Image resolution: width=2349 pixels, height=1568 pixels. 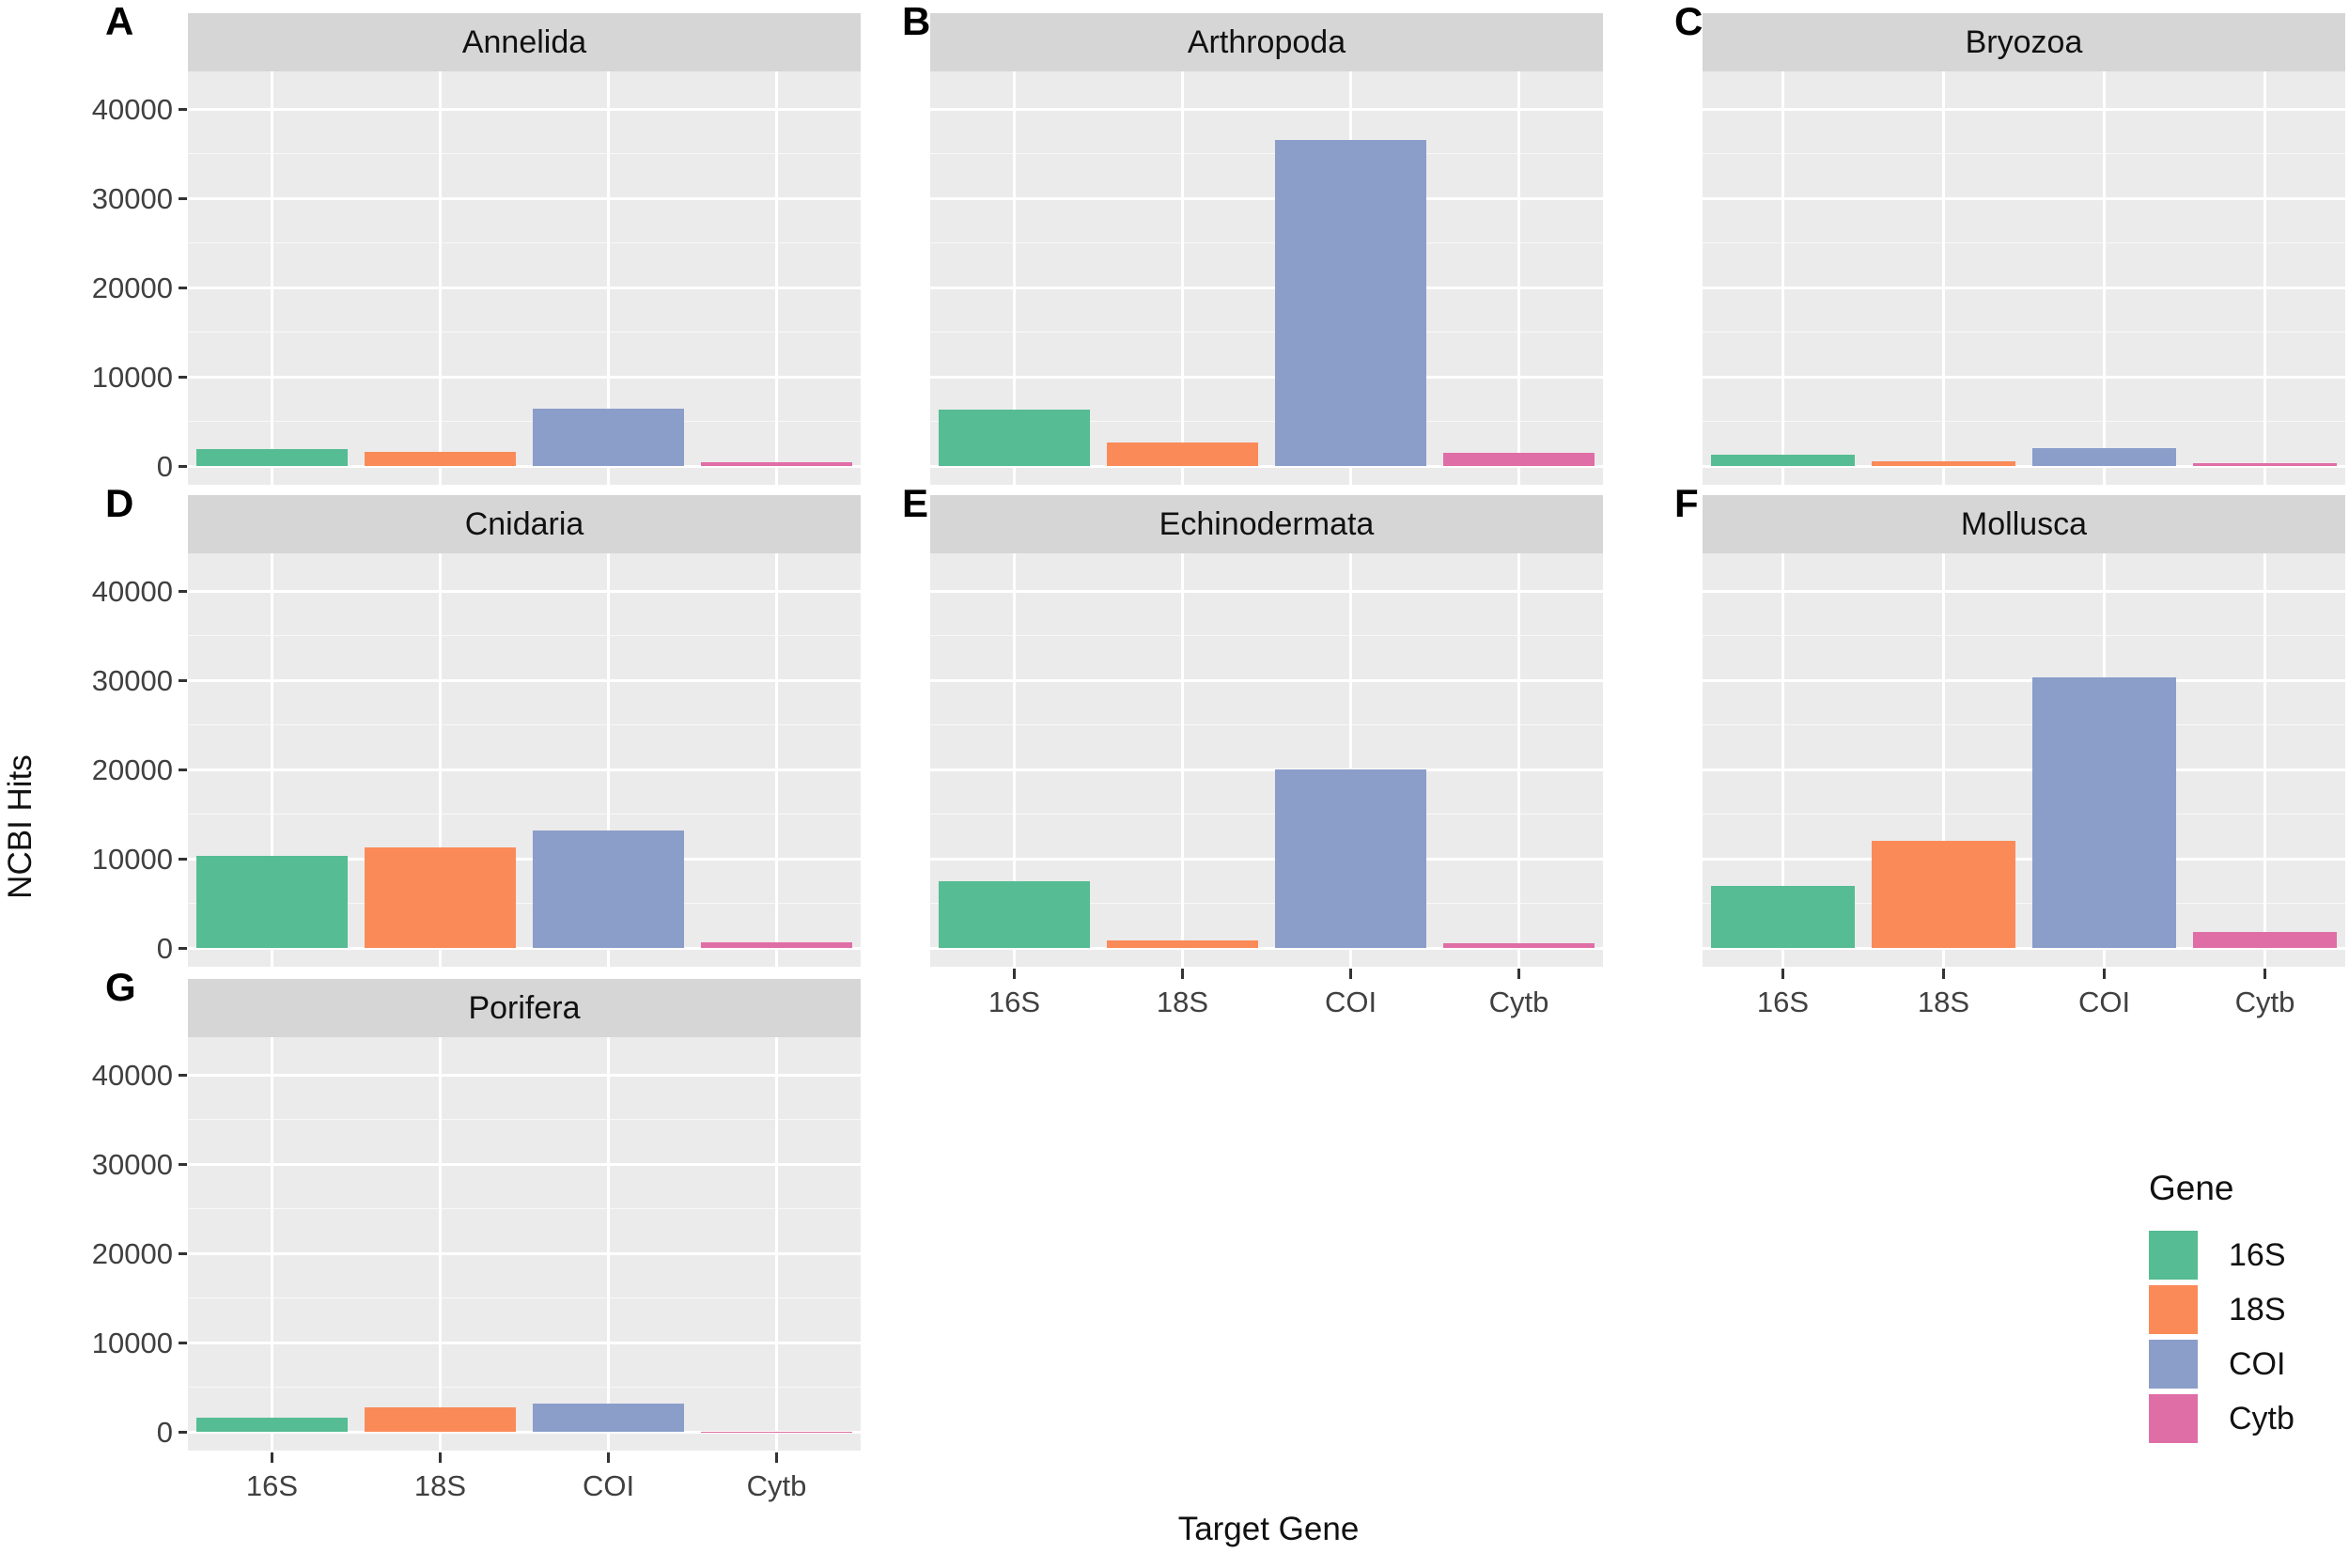 I want to click on bar-mollusca-16s, so click(x=1783, y=916).